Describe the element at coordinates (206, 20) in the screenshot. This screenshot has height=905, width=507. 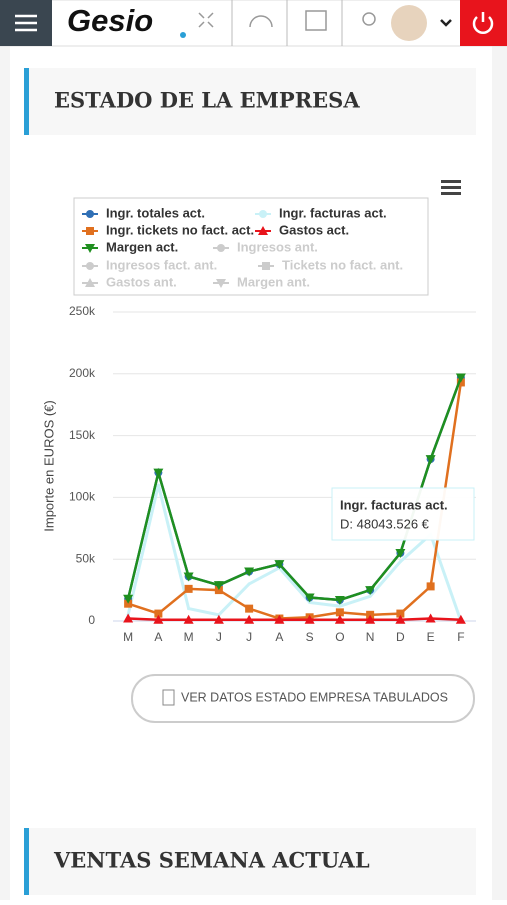
I see `expand-icon` at that location.